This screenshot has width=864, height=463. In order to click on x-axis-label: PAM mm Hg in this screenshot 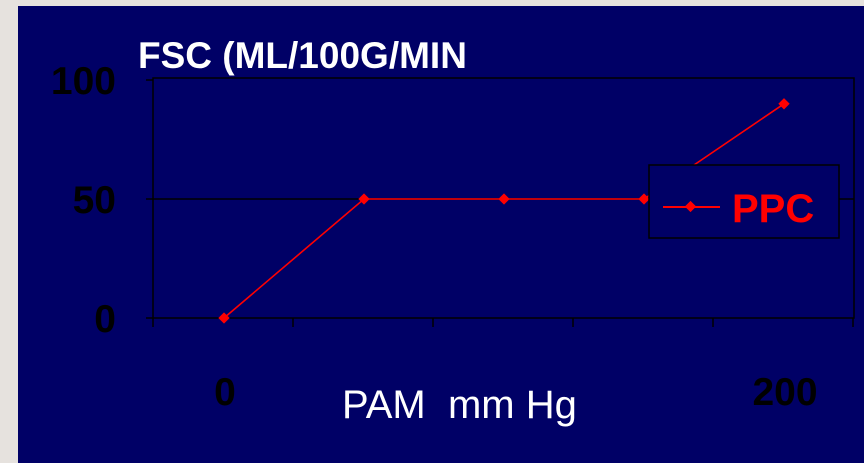, I will do `click(459, 405)`.